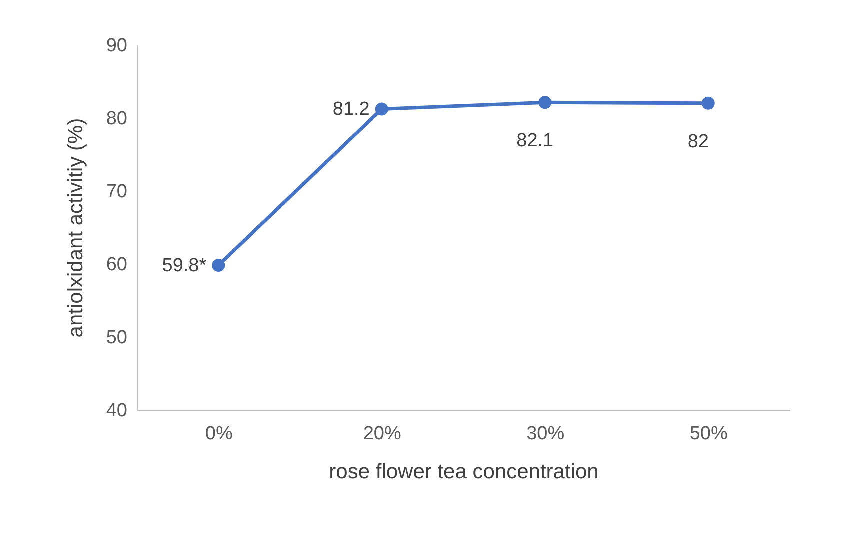  What do you see at coordinates (117, 265) in the screenshot?
I see `y-tick-label: 60` at bounding box center [117, 265].